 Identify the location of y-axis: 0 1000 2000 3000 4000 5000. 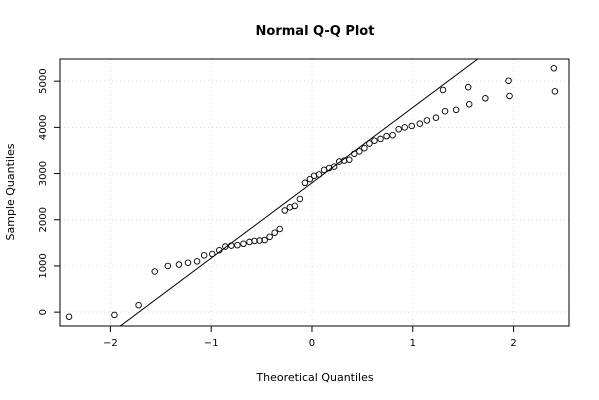
(49, 191).